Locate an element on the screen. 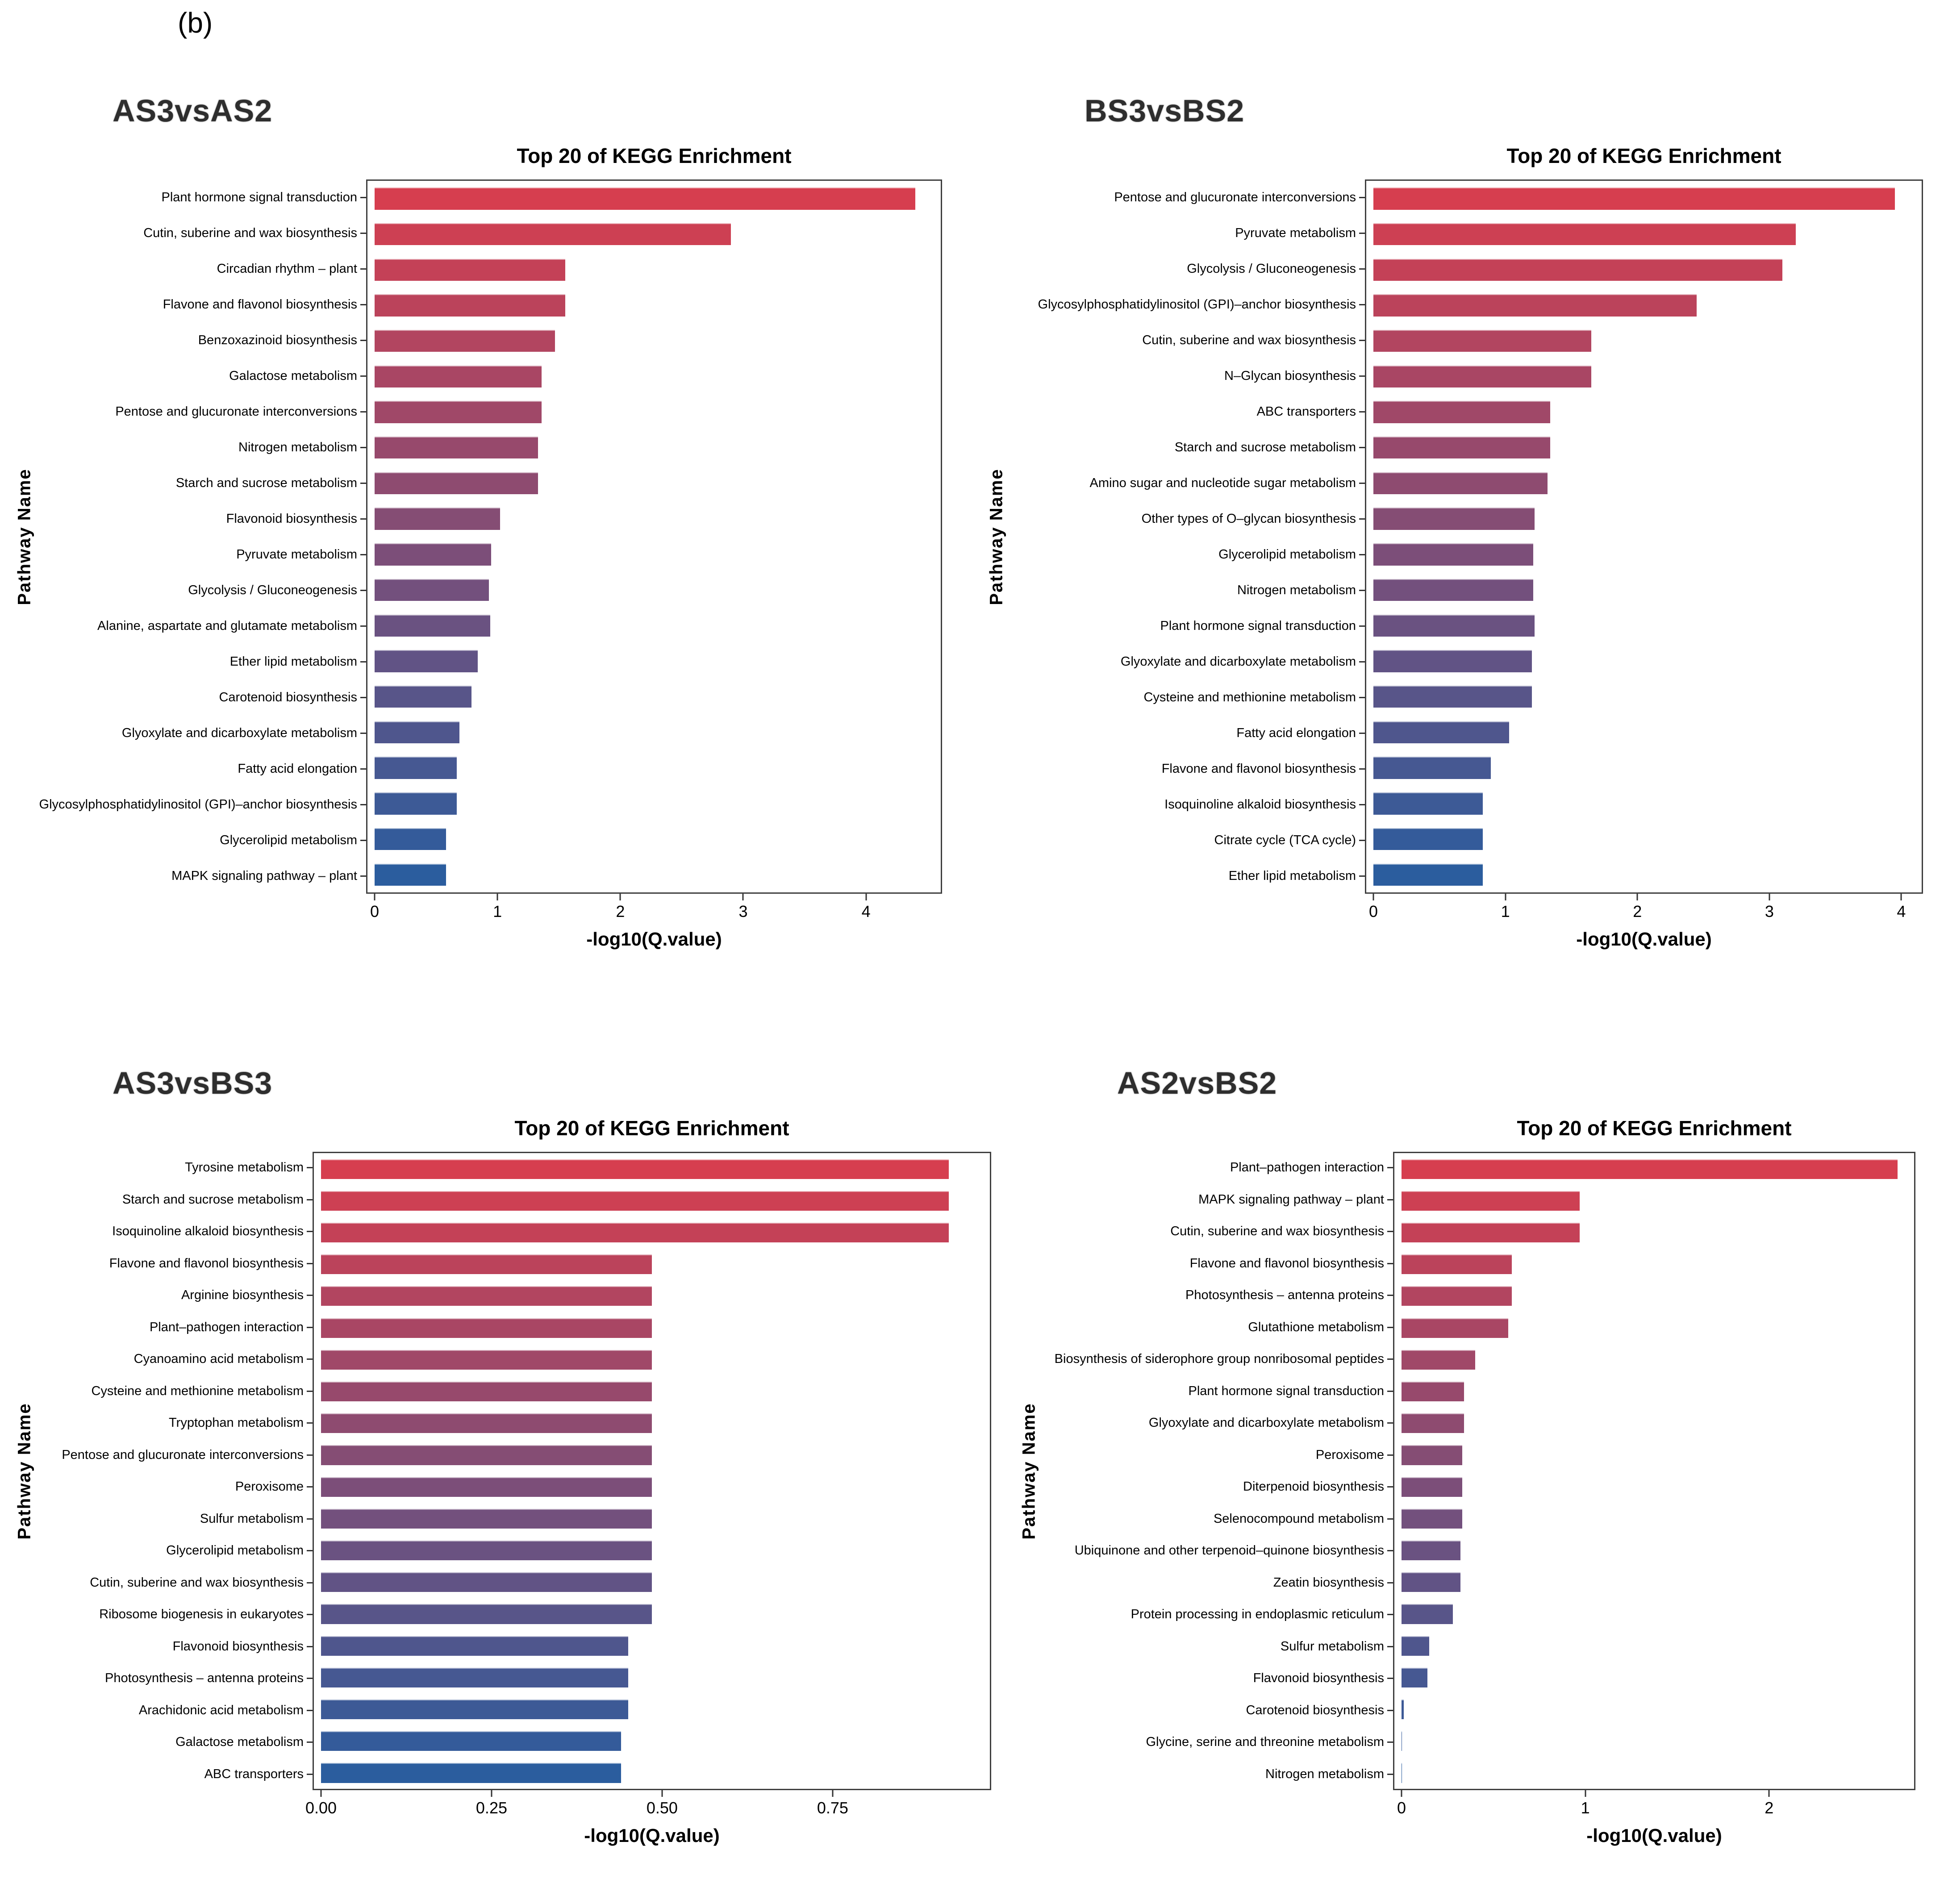 This screenshot has height=1904, width=1944. comparison-label: AS3vsBS3 is located at coordinates (193, 1083).